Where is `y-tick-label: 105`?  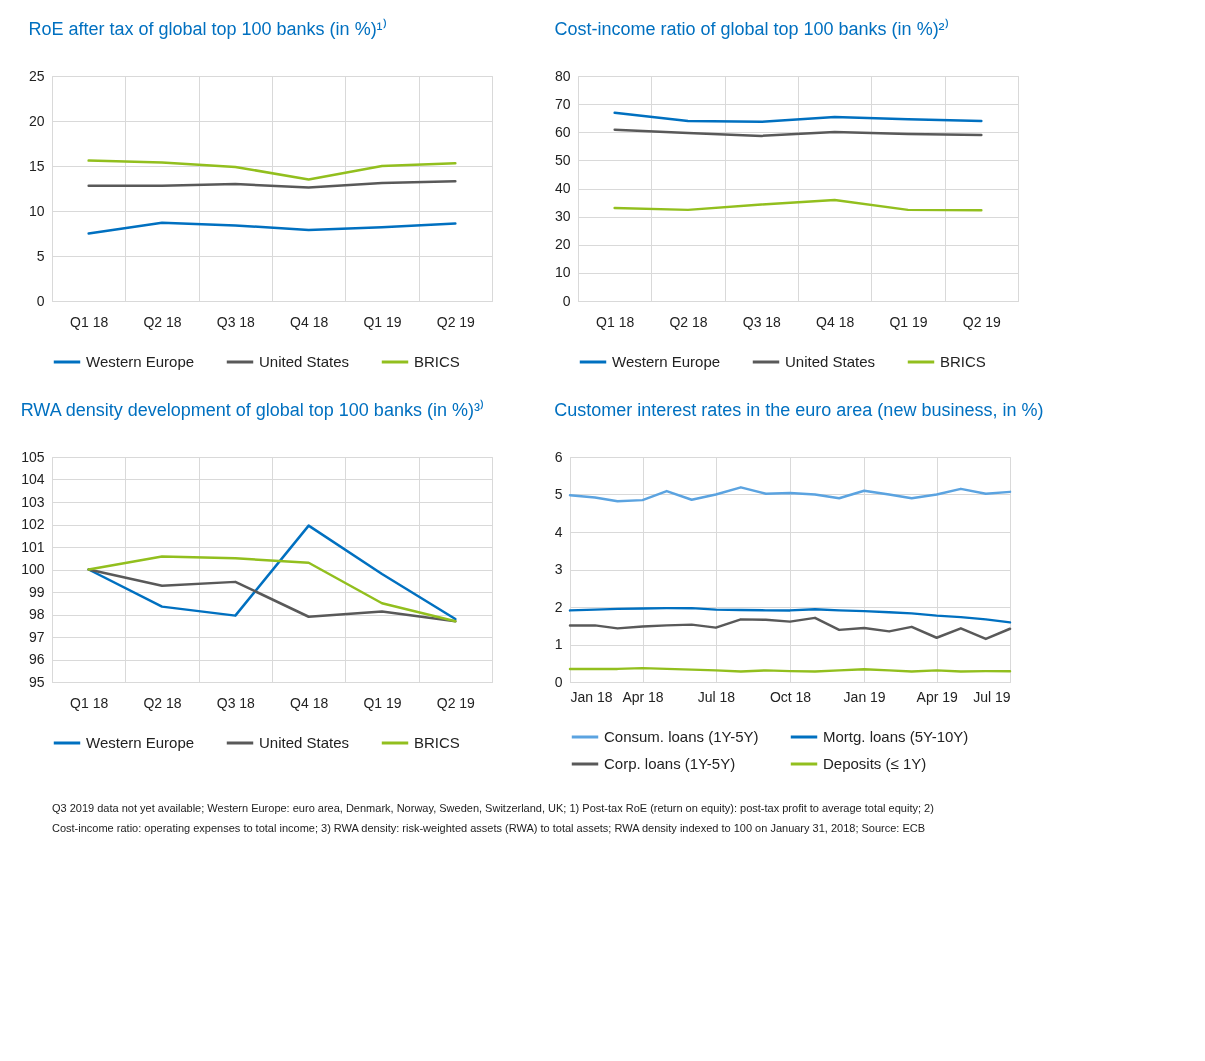 y-tick-label: 105 is located at coordinates (33, 456).